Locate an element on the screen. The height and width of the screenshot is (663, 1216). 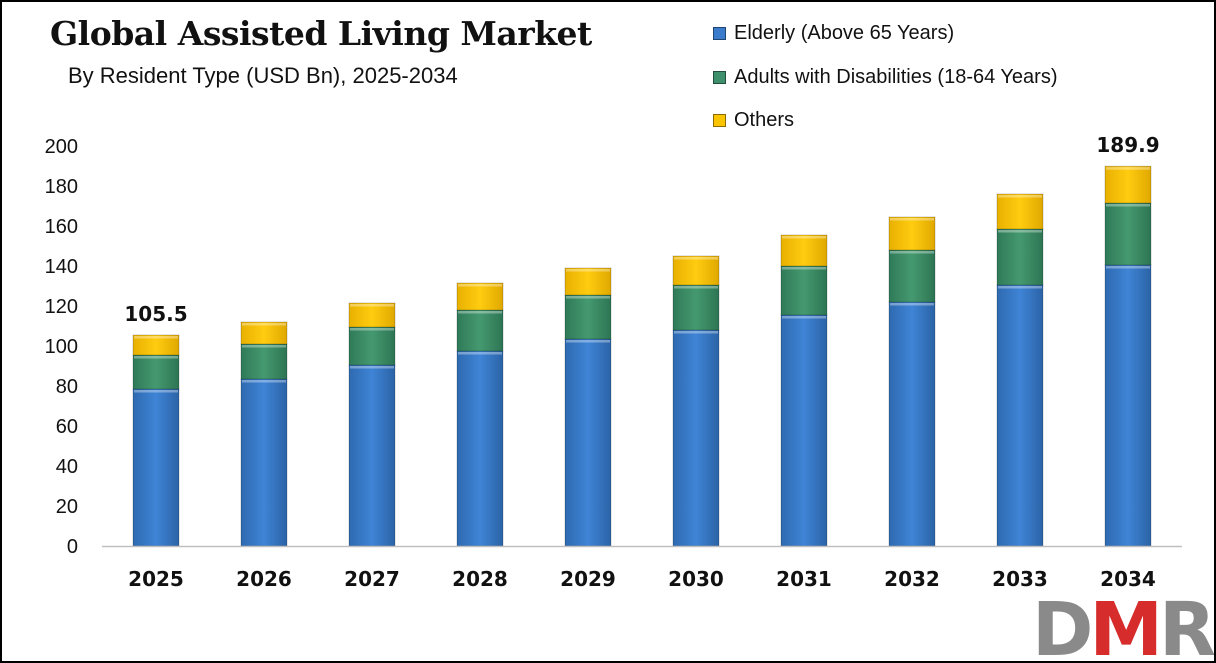
chart-subtitle: By Resident Type (USD Bn), 2025-2034 is located at coordinates (263, 75).